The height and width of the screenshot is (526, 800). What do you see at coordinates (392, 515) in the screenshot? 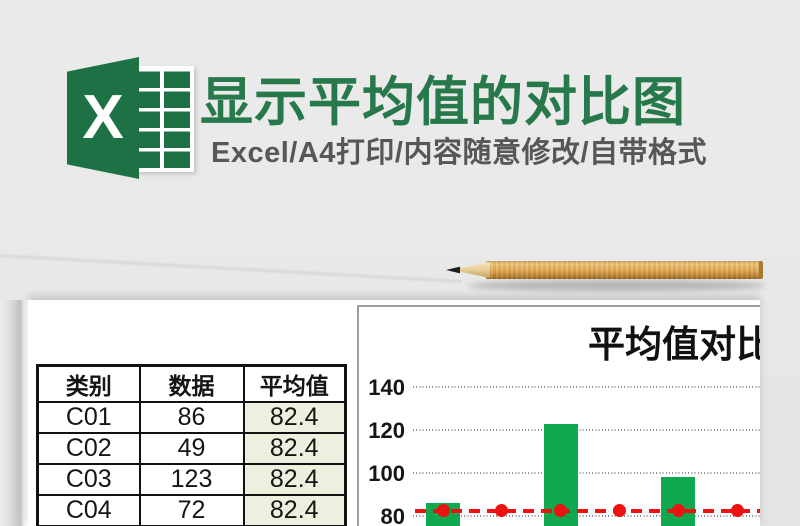
I see `y-tick-label: 80` at bounding box center [392, 515].